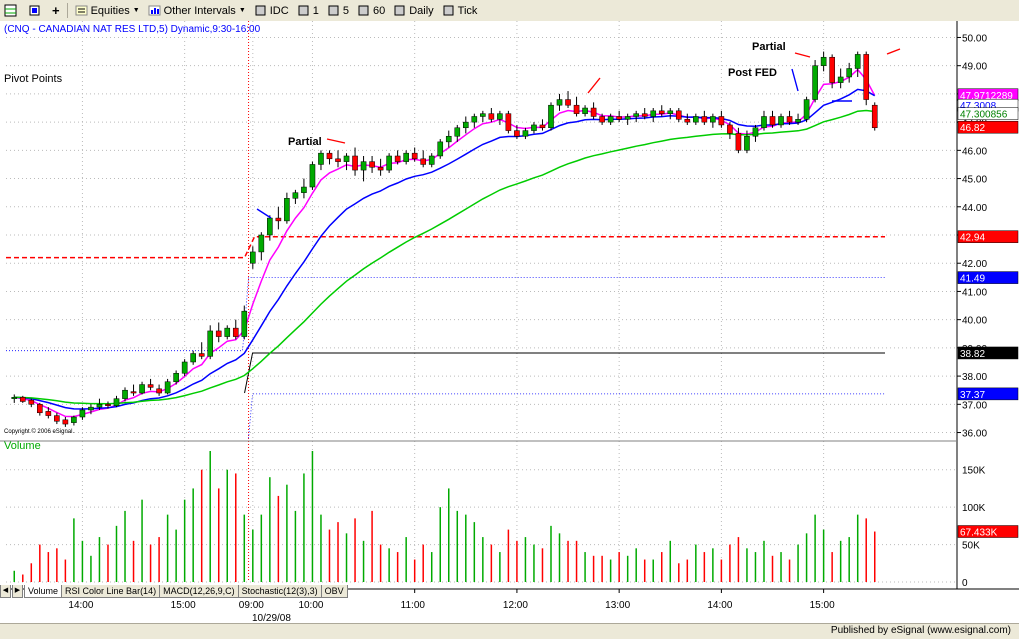 Image resolution: width=1019 pixels, height=639 pixels. What do you see at coordinates (974, 38) in the screenshot?
I see `price-tick-label: 50.00` at bounding box center [974, 38].